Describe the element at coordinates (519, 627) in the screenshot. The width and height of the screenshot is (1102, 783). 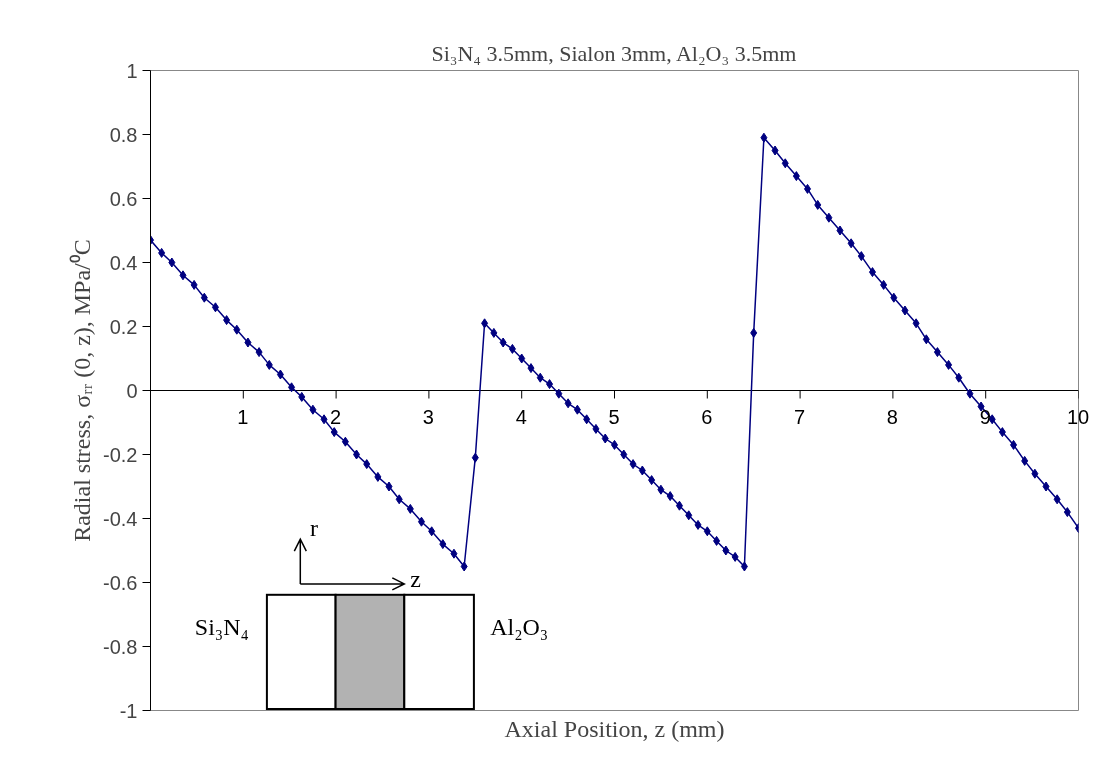
I see `annotation: Al₂O₃` at that location.